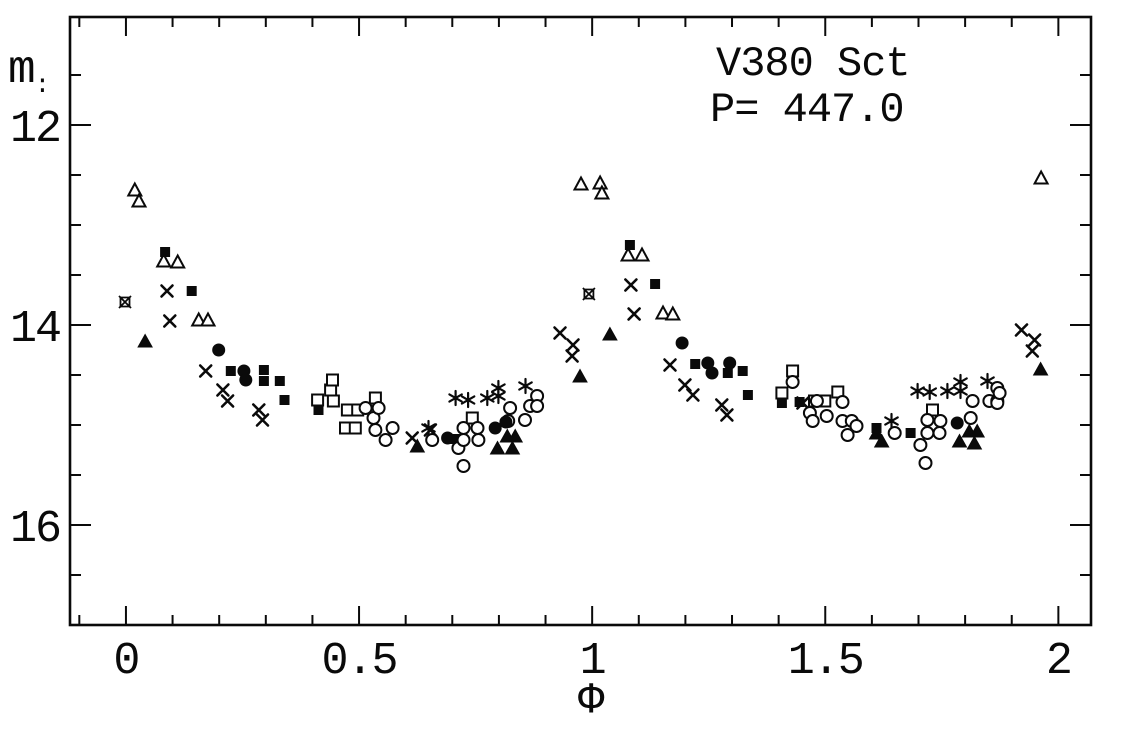 This screenshot has height=736, width=1128. I want to click on star-name-title: V380 Sct, so click(813, 64).